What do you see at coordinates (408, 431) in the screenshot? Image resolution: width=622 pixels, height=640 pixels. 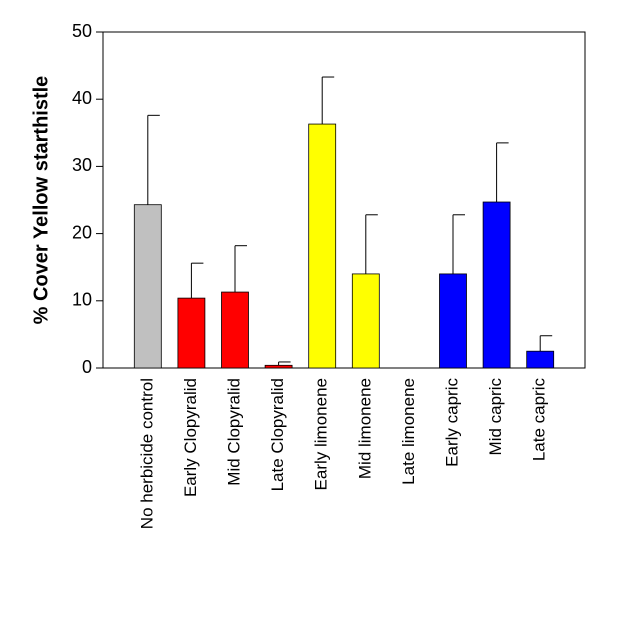 I see `x-tick-label: Late limonene` at bounding box center [408, 431].